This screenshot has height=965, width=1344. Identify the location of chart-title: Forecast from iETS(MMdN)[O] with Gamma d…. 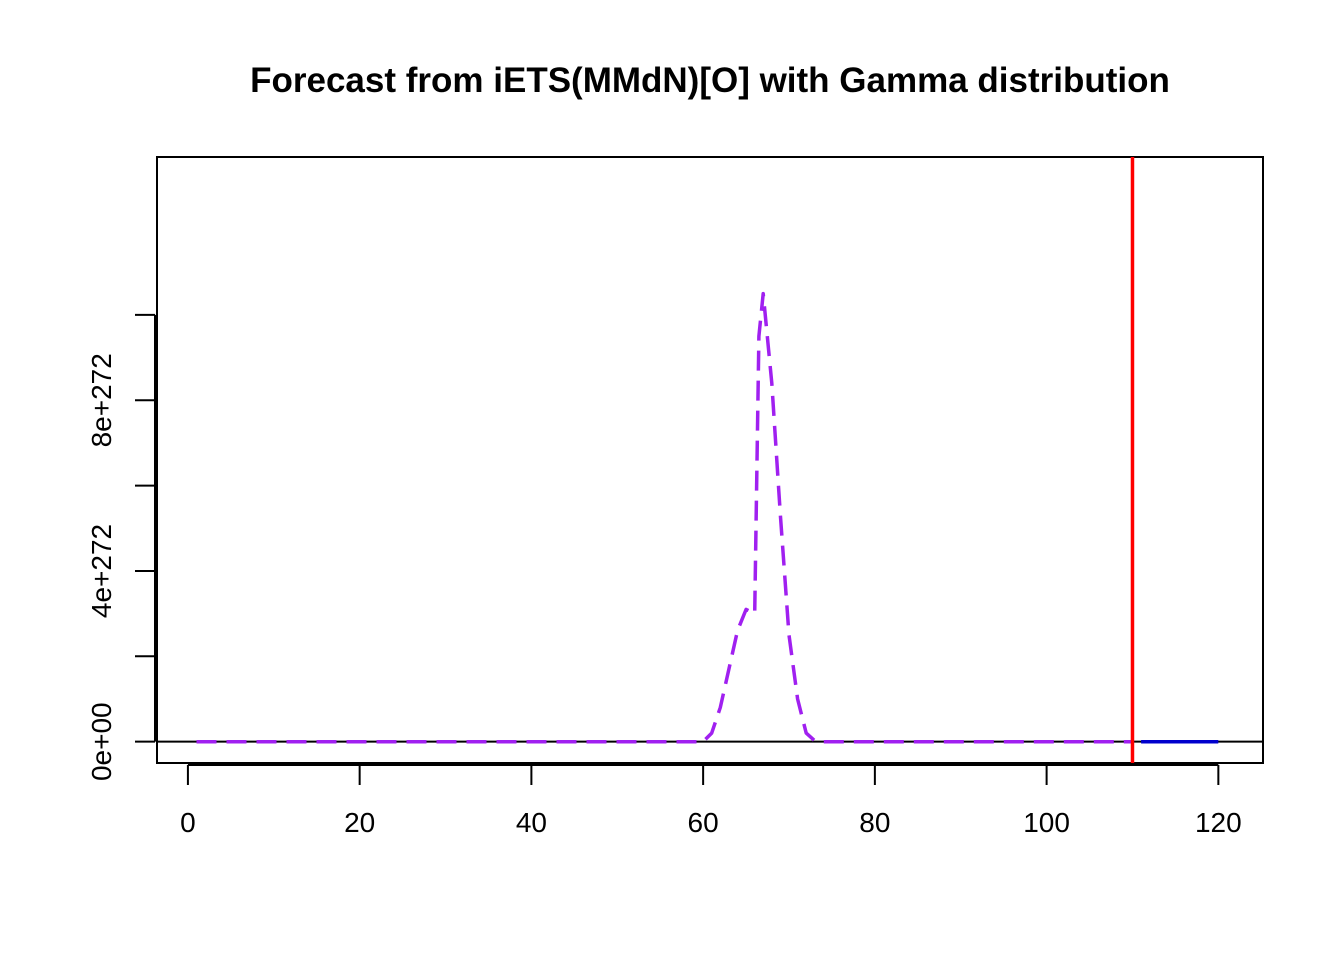
(710, 80).